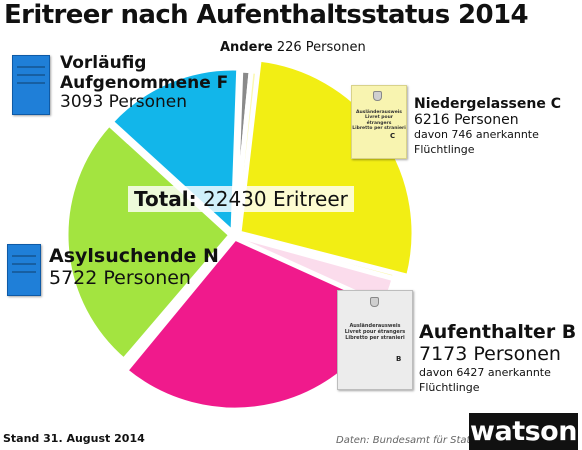 The height and width of the screenshot is (450, 582). Describe the element at coordinates (485, 372) in the screenshot. I see `label-aufenthalter-note1: davon 6427 anerkannte` at that location.